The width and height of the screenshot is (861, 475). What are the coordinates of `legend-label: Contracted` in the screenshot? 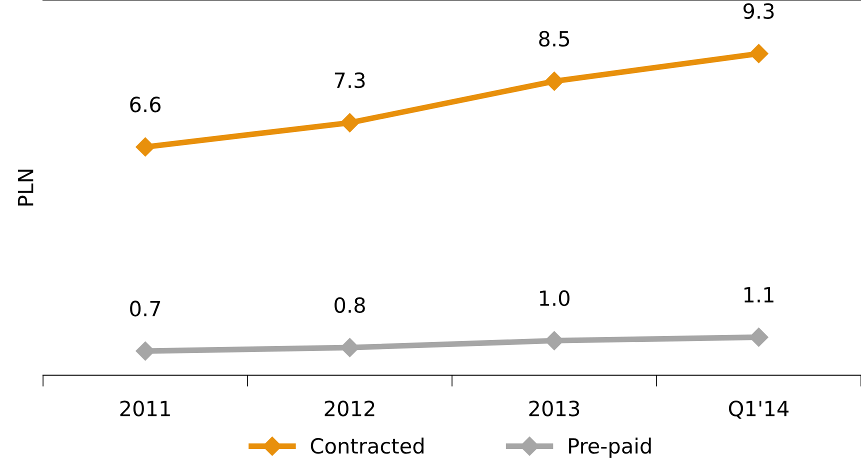 It's located at (367, 446).